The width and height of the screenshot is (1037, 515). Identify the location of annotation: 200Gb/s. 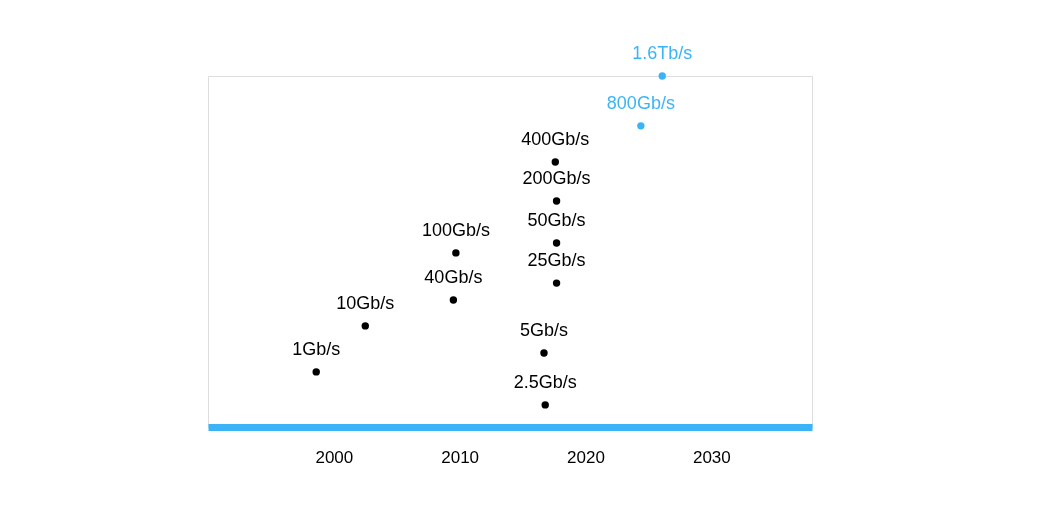
(556, 177).